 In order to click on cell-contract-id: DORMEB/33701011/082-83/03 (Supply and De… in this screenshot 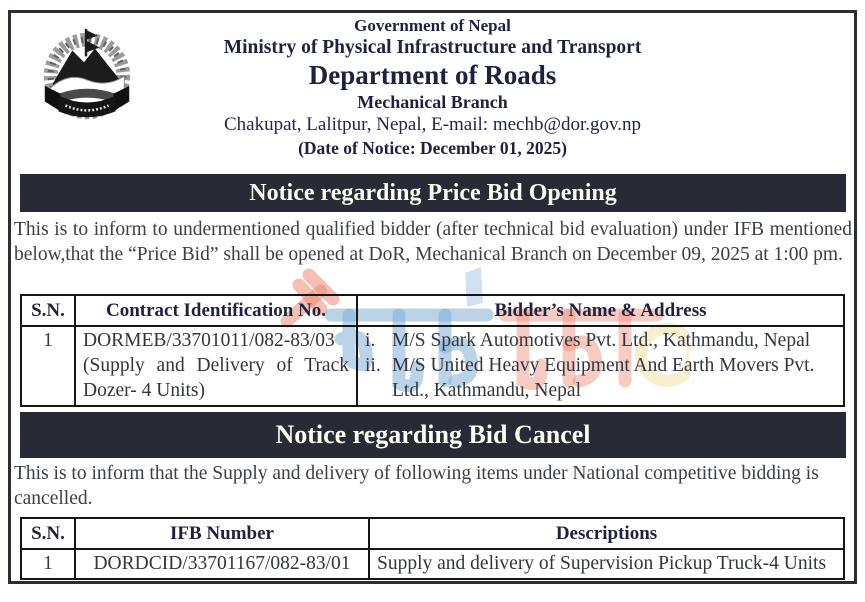, I will do `click(216, 366)`.